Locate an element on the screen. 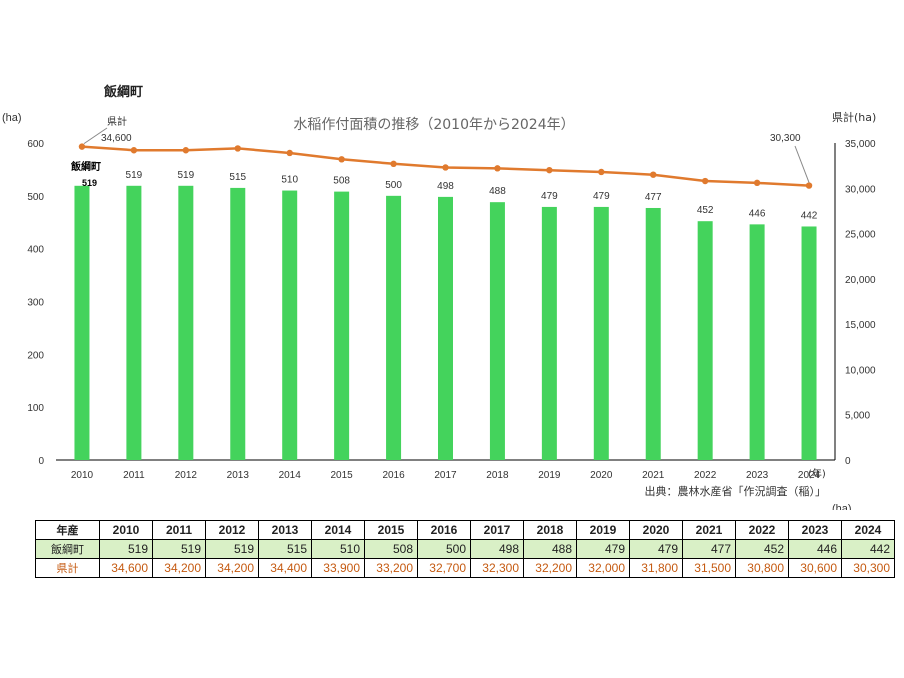 This screenshot has width=904, height=678. x-tick-label: 2020 is located at coordinates (601, 475).